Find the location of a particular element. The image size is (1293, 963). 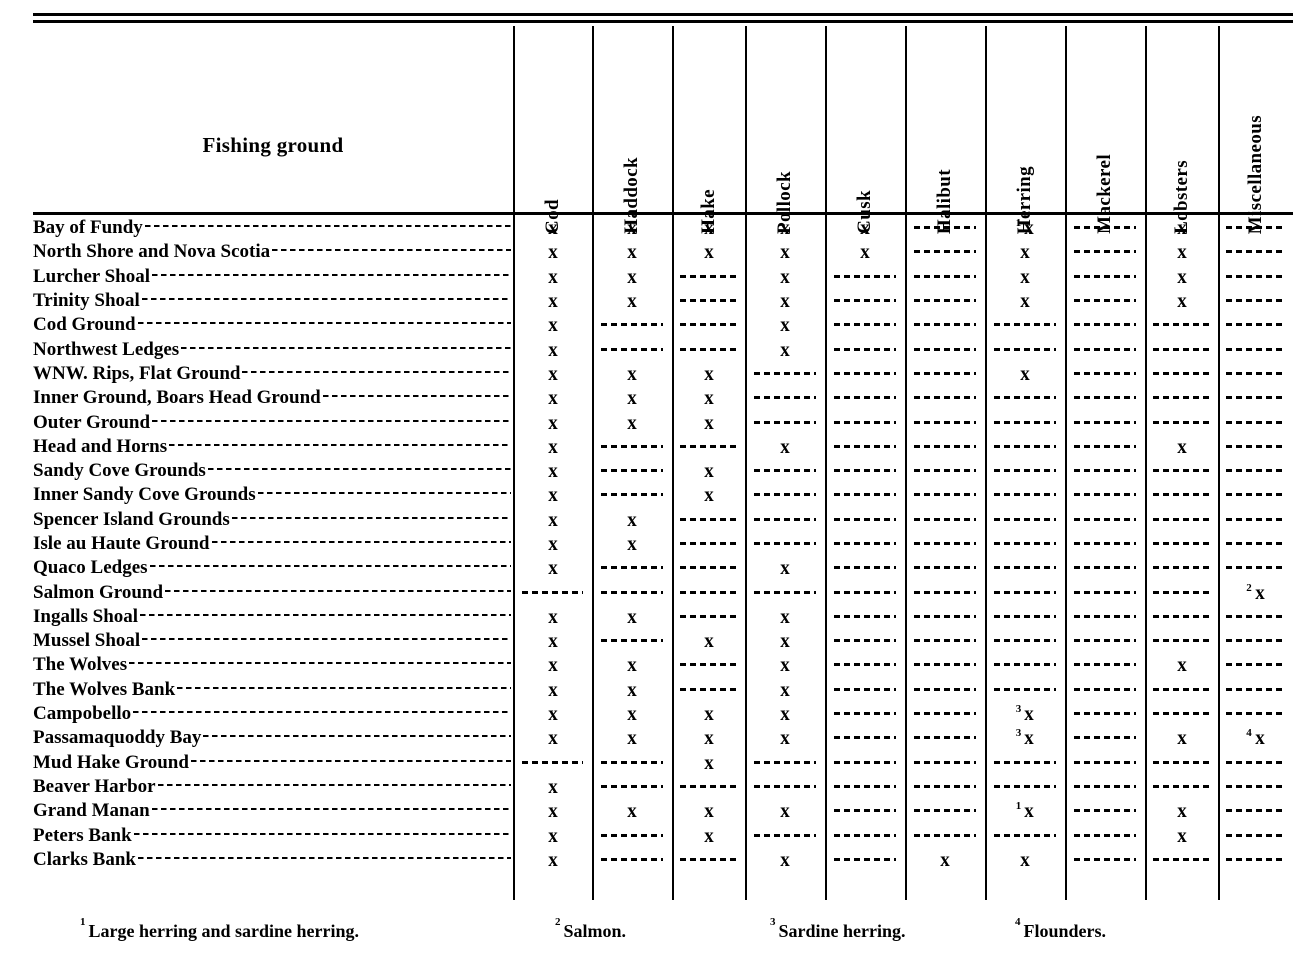

cell-pollock: x is located at coordinates (785, 617).